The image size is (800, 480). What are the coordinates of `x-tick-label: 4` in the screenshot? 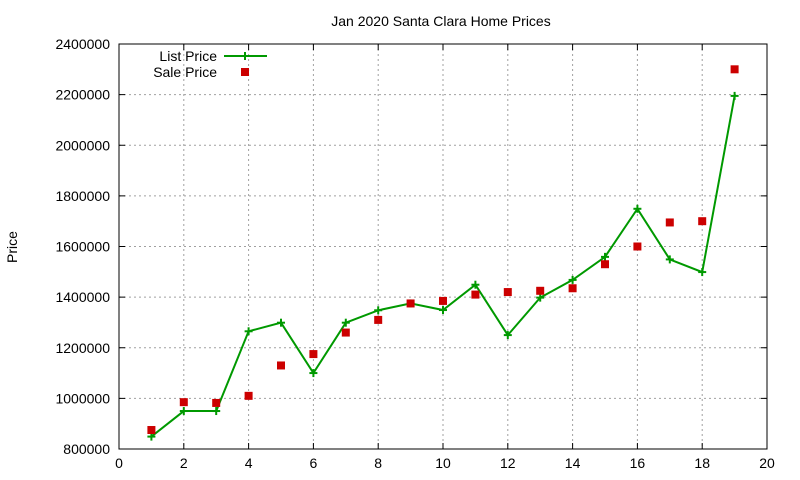 It's located at (249, 463).